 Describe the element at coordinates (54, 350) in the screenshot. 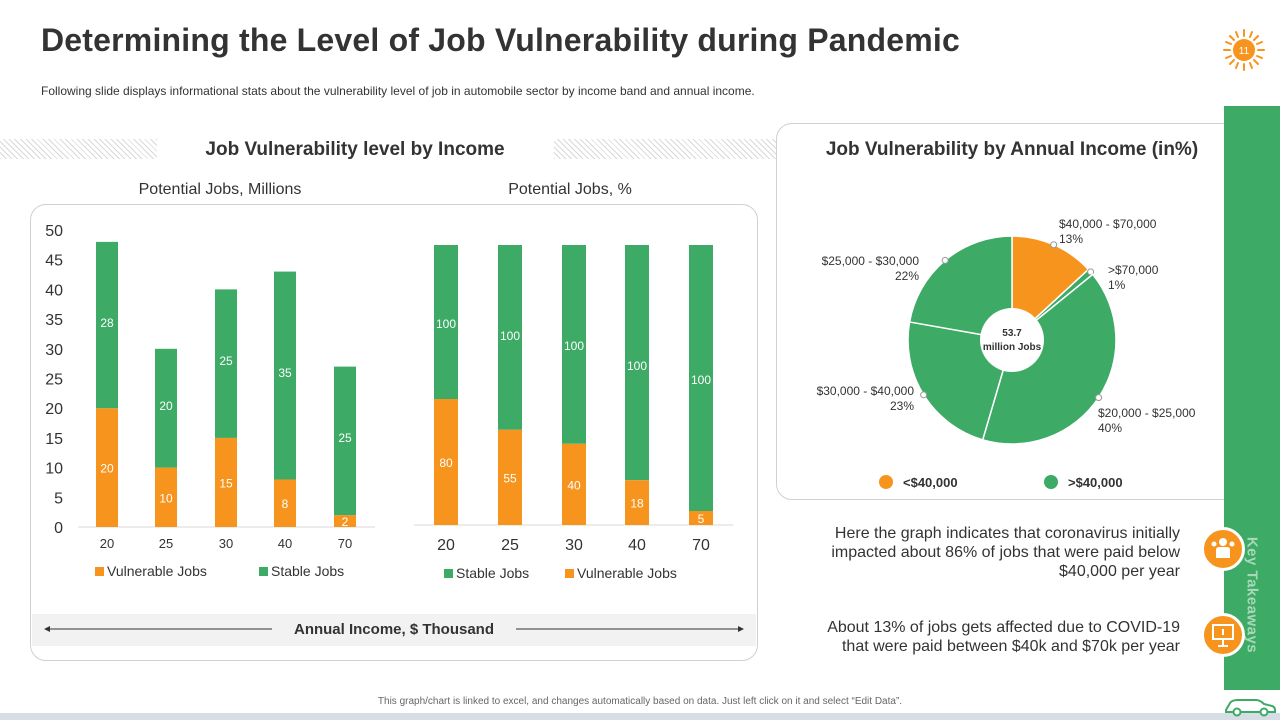

I see `chart1-y-tick-6: 30` at that location.